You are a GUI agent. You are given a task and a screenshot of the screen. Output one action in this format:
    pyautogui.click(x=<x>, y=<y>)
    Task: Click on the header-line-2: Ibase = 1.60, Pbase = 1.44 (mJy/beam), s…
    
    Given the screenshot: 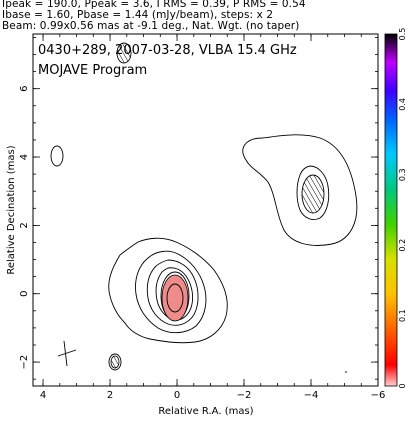 What is the action you would take?
    pyautogui.click(x=138, y=15)
    